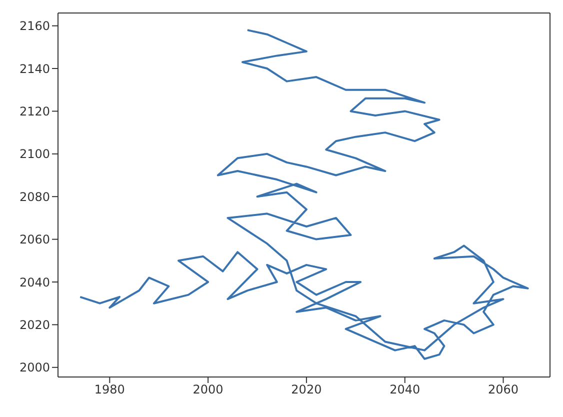 Image resolution: width=563 pixels, height=417 pixels. I want to click on x-tick-label: 2000, so click(208, 389).